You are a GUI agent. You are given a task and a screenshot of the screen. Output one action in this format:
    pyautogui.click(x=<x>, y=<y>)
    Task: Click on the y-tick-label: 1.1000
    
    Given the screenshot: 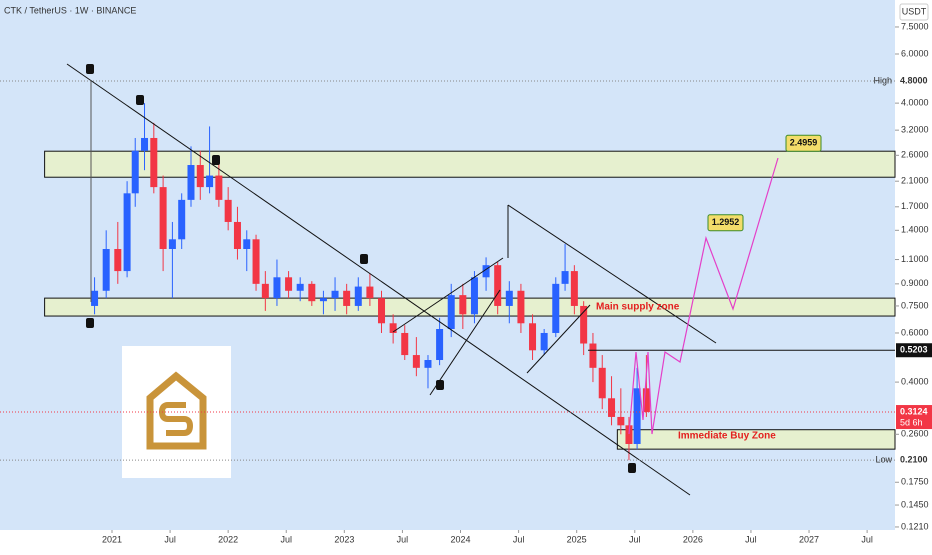 What is the action you would take?
    pyautogui.click(x=915, y=259)
    